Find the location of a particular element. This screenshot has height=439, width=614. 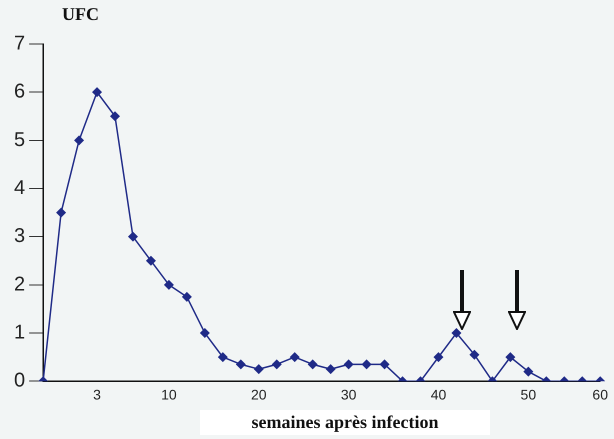

y-tick-label: 3 is located at coordinates (20, 236).